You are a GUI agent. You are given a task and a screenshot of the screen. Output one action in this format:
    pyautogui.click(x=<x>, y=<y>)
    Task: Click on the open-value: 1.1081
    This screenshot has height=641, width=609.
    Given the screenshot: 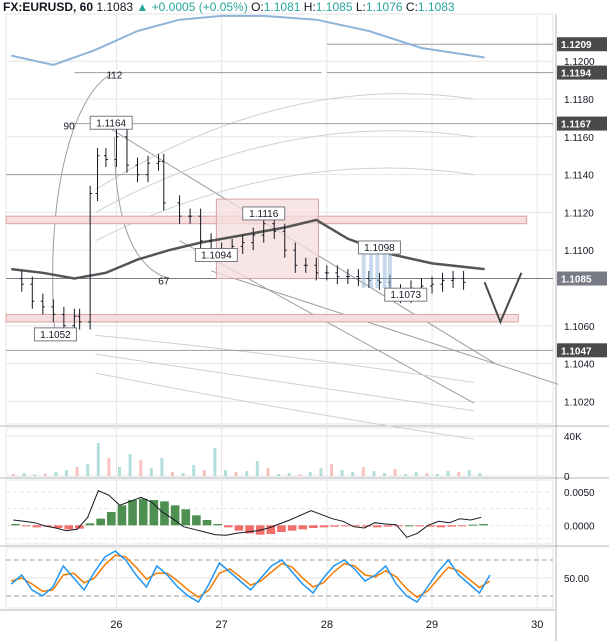 What is the action you would take?
    pyautogui.click(x=282, y=7)
    